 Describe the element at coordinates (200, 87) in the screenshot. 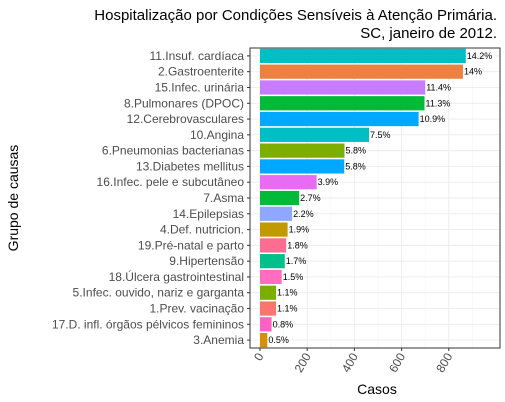

I see `category-label: 15.Infec. urinária` at that location.